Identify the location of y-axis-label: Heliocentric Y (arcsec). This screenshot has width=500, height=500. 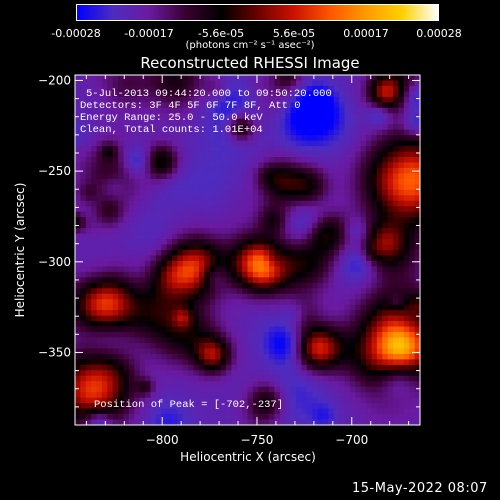
(20, 250).